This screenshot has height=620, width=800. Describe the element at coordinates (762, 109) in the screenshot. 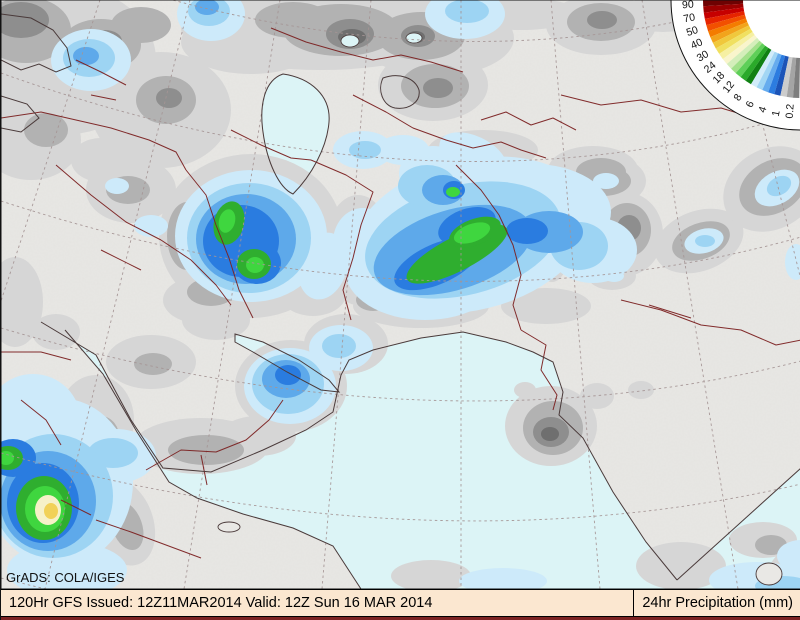

I see `legend-tick-label: 4` at that location.